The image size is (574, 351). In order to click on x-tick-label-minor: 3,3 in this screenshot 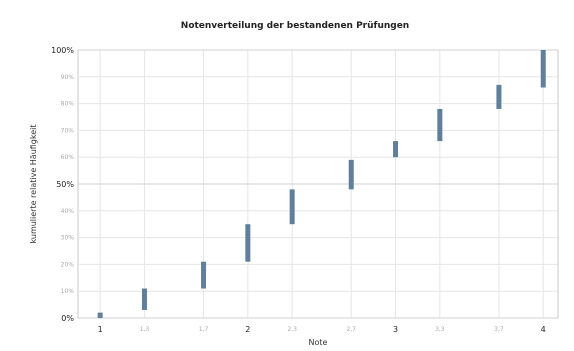, I will do `click(440, 329)`.